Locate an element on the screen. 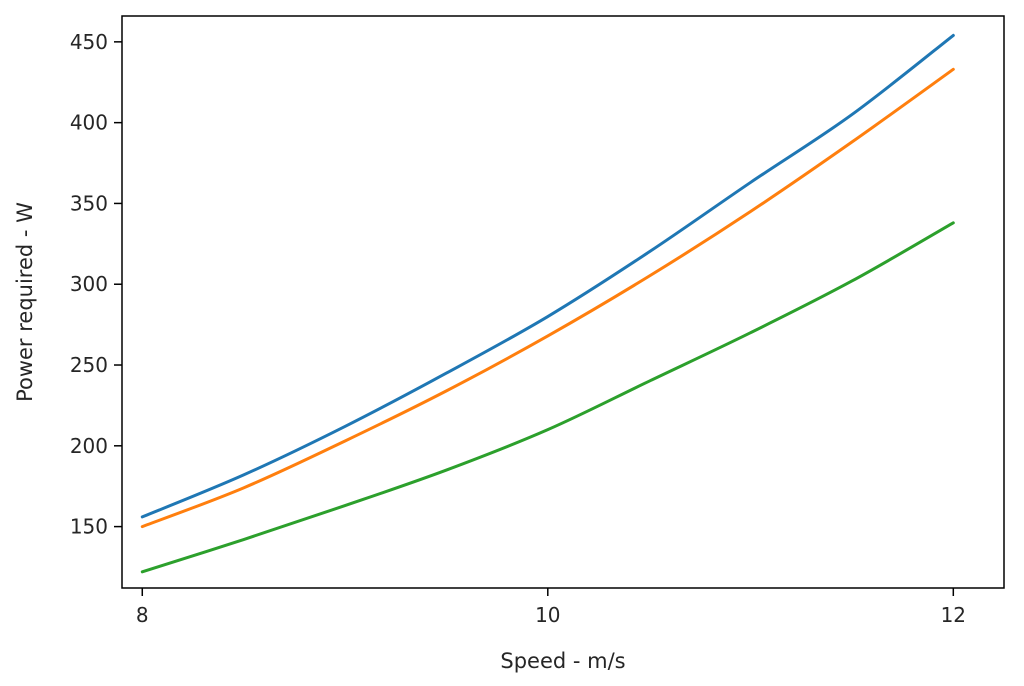 The image size is (1024, 686). y-axis-ticks: 150 200 250 300 350 400 450 is located at coordinates (96, 284).